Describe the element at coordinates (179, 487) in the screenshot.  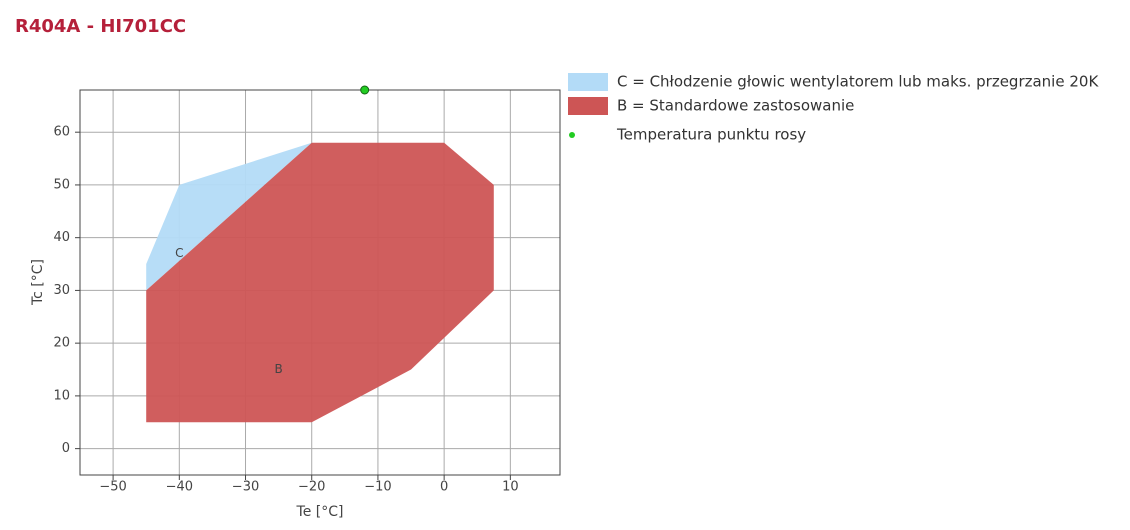
I see `x-tick-label: −40` at that location.